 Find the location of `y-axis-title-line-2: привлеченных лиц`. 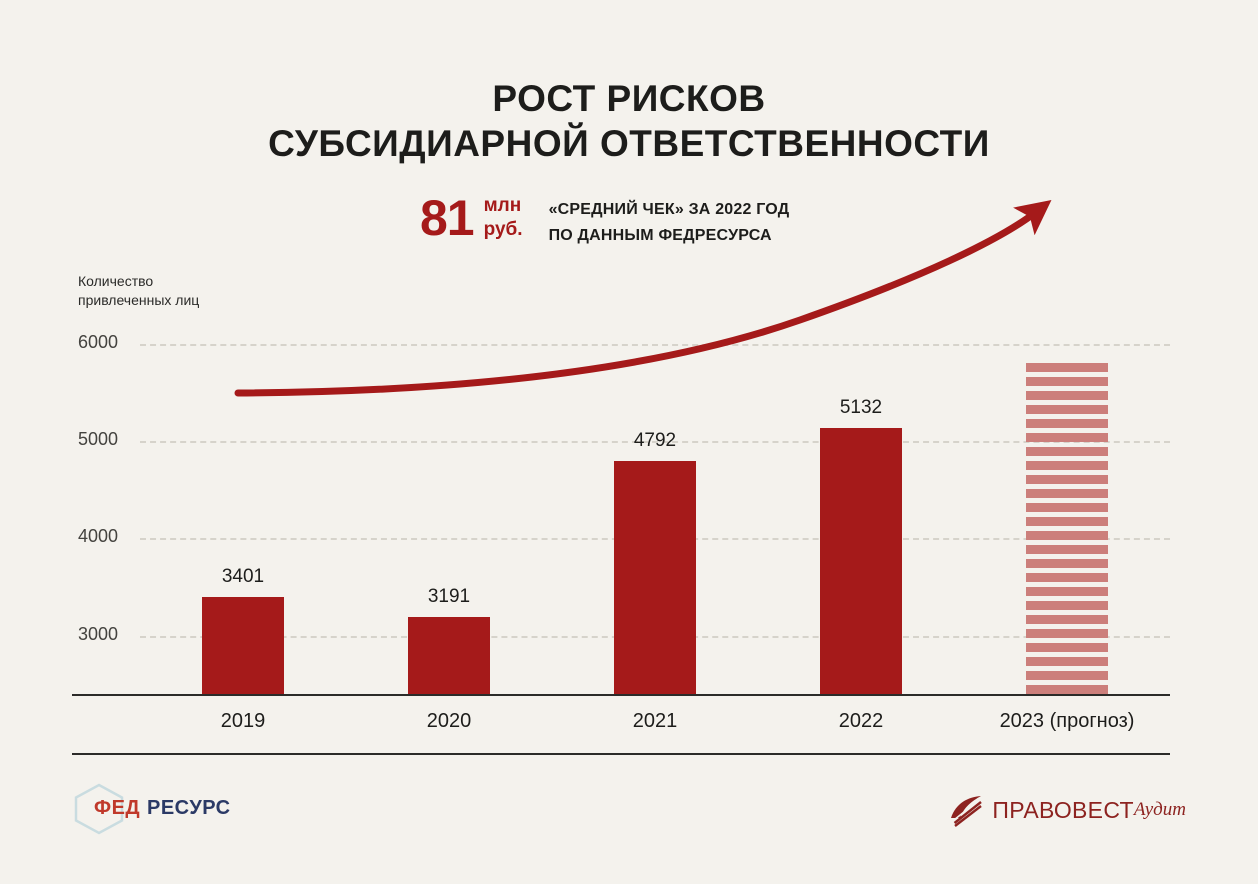

y-axis-title-line-2: привлеченных лиц is located at coordinates (139, 300).